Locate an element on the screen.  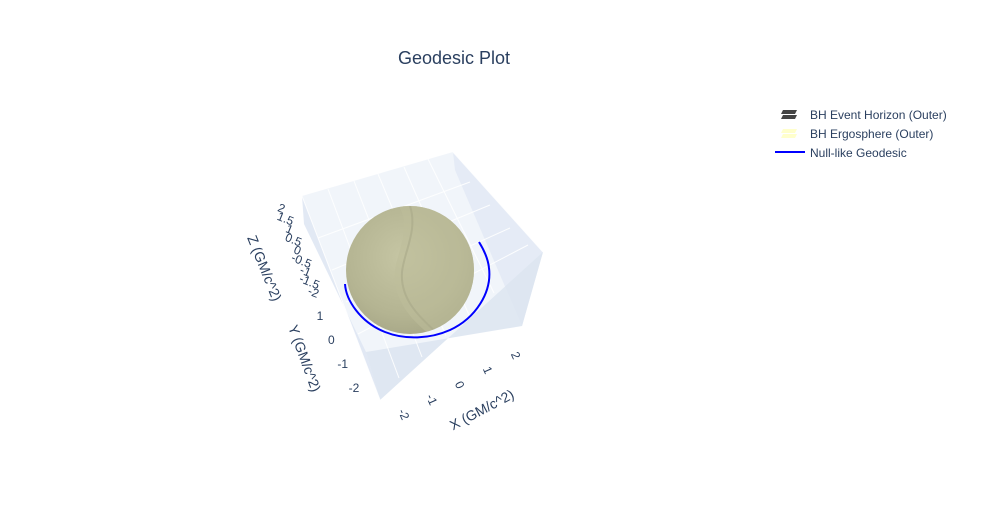
y-tick-label: -2 is located at coordinates (354, 388).